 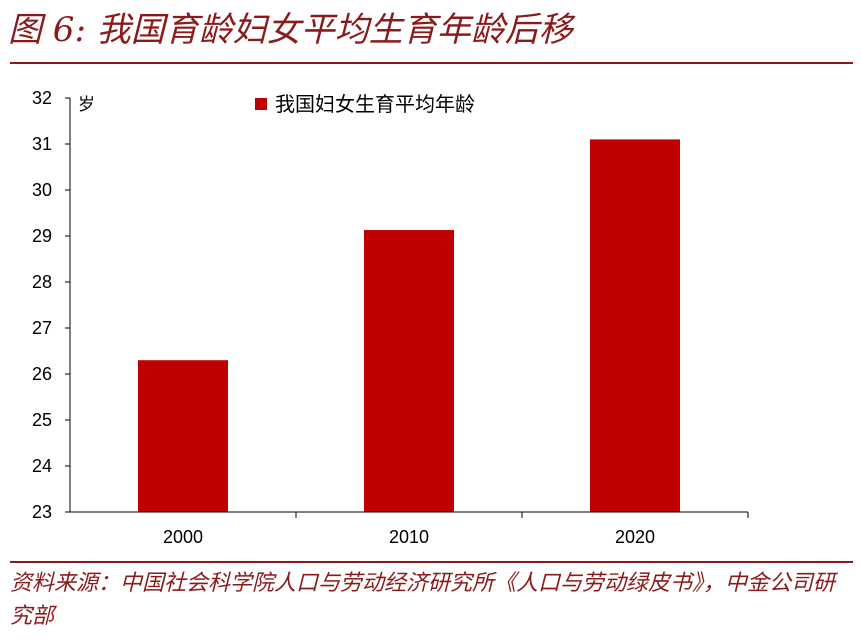 I want to click on y-tick-label: 25, so click(x=42, y=420).